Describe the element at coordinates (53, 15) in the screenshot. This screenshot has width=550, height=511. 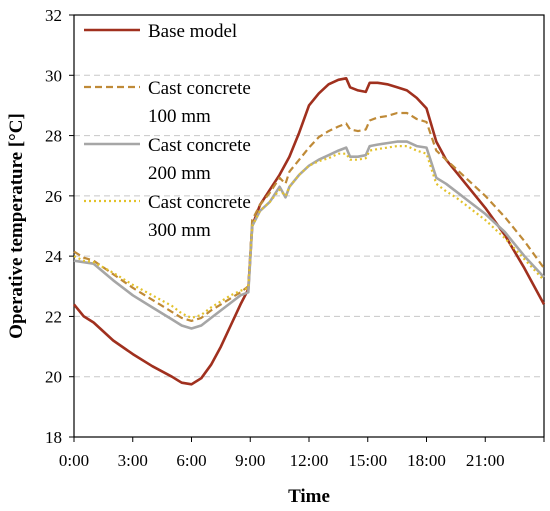
I see `y-tick-label: 32` at that location.